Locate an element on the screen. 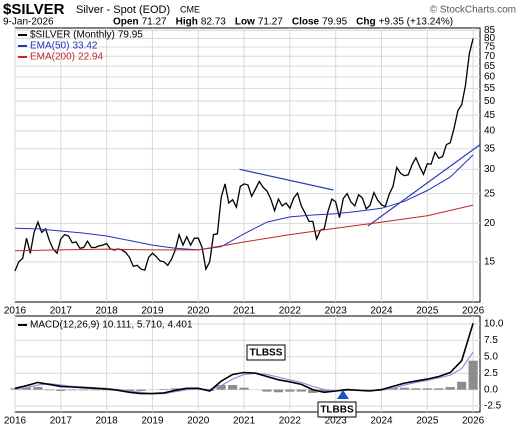  quote-label: Chg is located at coordinates (365, 22).